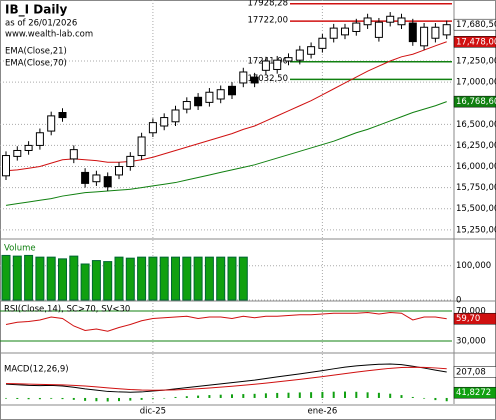  Describe the element at coordinates (36, 10) in the screenshot. I see `chart-title: IB_I Daily` at that location.